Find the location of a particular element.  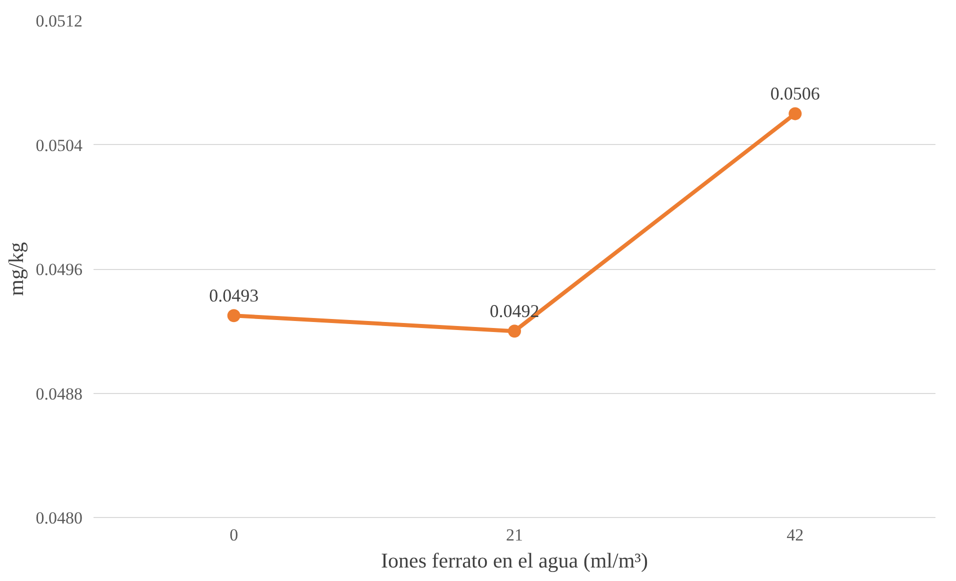

y-tick-label: 0.0504 is located at coordinates (59, 145).